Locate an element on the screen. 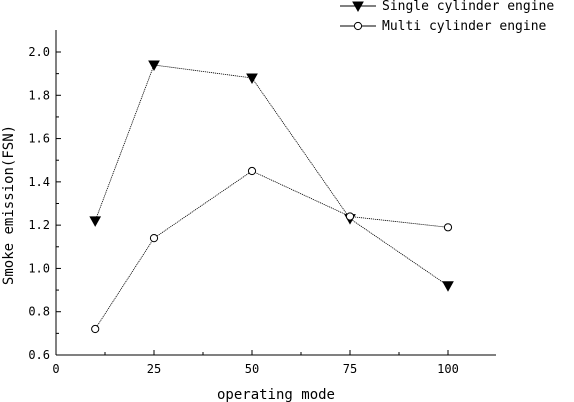 The height and width of the screenshot is (402, 574). y-axis-title: Smoke emission(FSN) is located at coordinates (9, 205).